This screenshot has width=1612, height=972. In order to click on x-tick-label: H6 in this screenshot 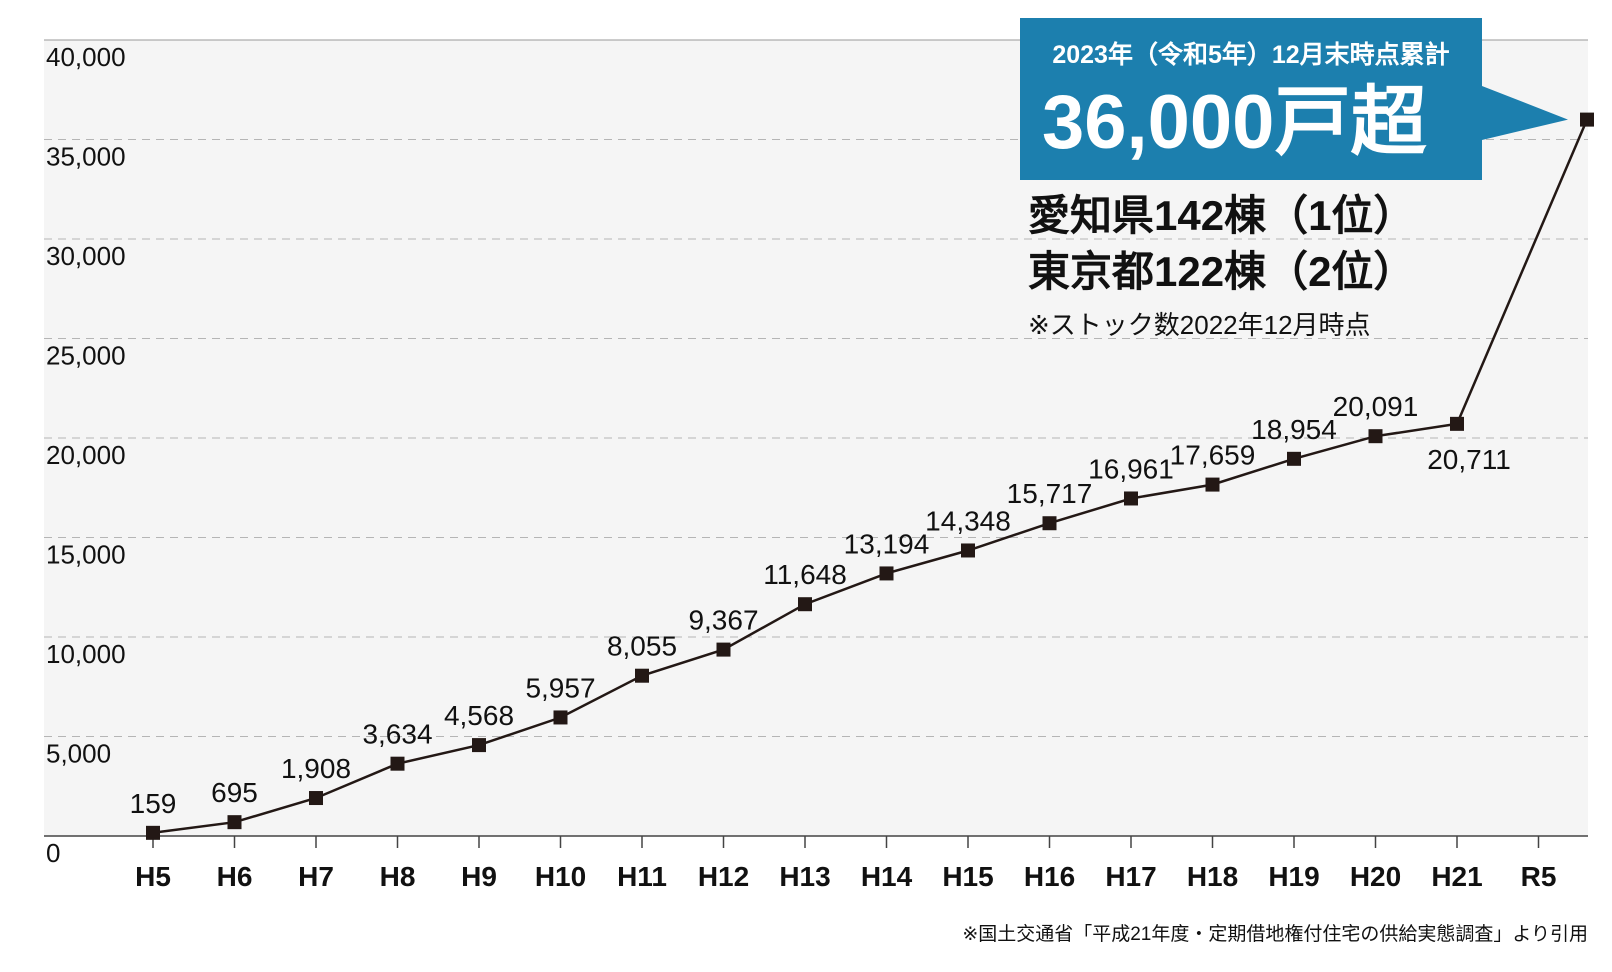, I will do `click(235, 876)`.